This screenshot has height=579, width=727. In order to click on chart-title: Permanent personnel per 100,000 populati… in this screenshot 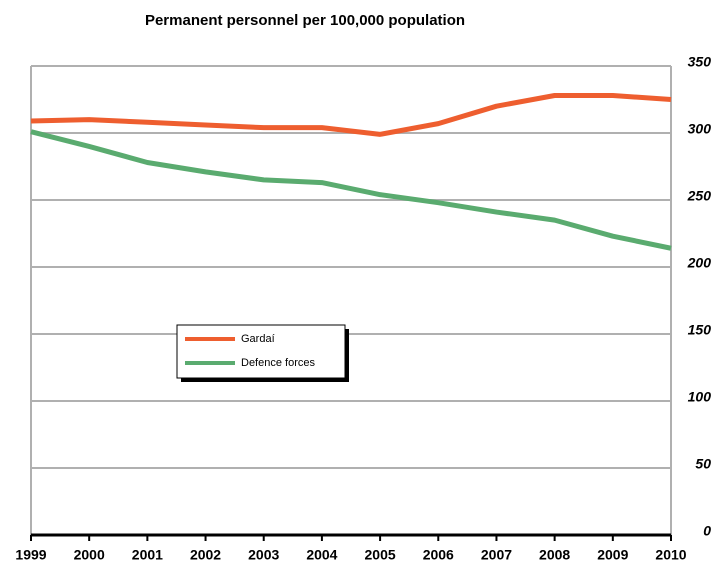, I will do `click(305, 20)`.